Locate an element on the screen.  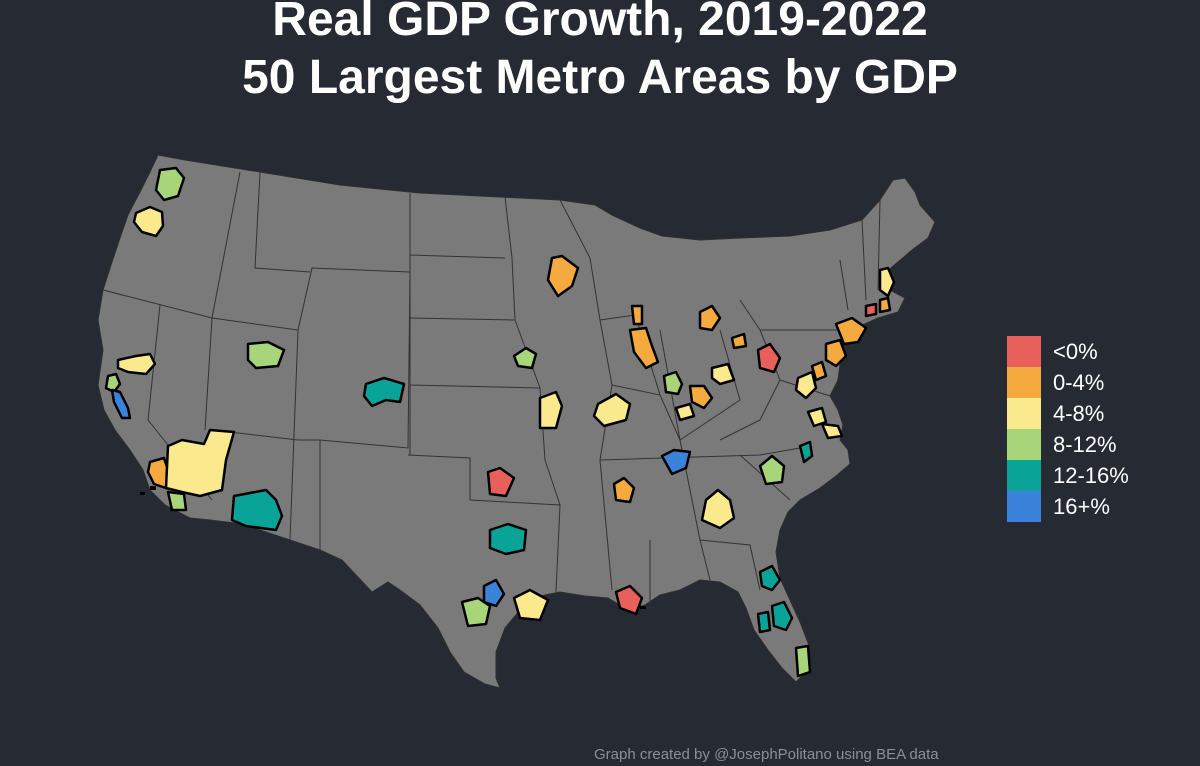
chart-title-line-2: 50 Largest Metro Areas by GDP is located at coordinates (600, 77).